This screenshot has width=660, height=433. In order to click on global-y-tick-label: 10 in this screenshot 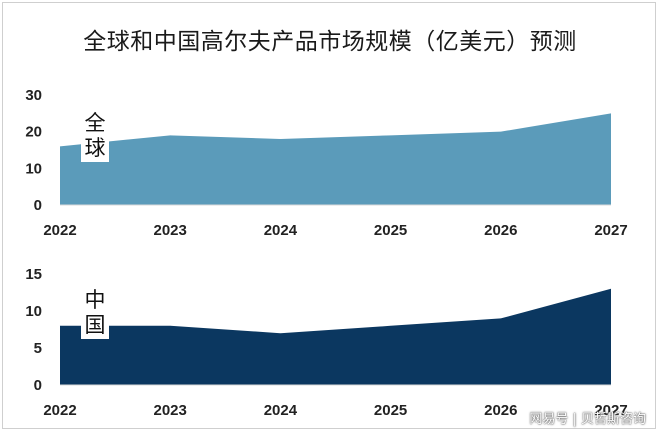, I will do `click(33, 168)`.